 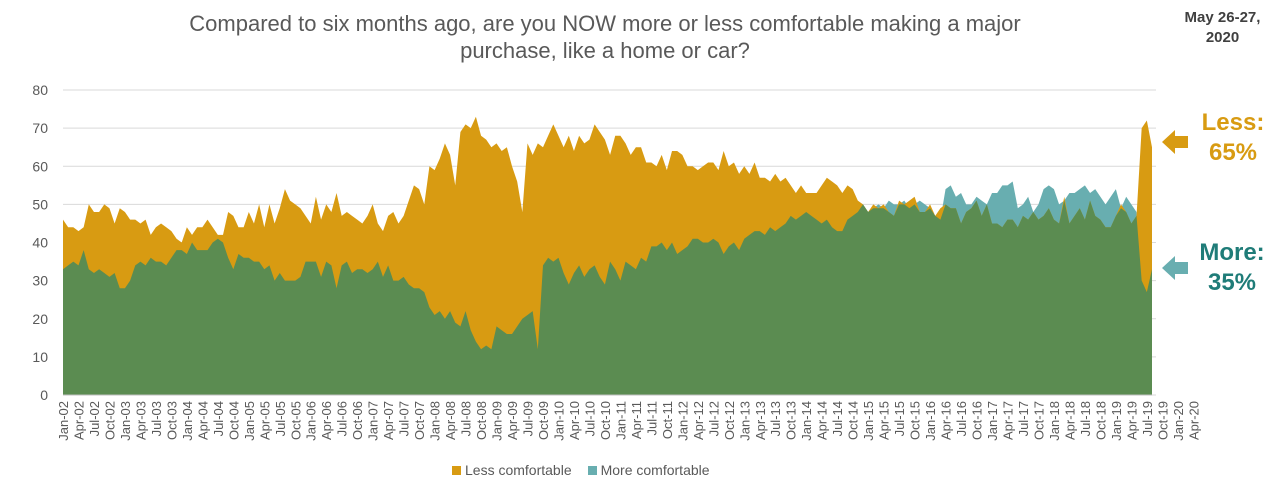 What do you see at coordinates (667, 420) in the screenshot?
I see `x-tick-label: Oct-11` at bounding box center [667, 420].